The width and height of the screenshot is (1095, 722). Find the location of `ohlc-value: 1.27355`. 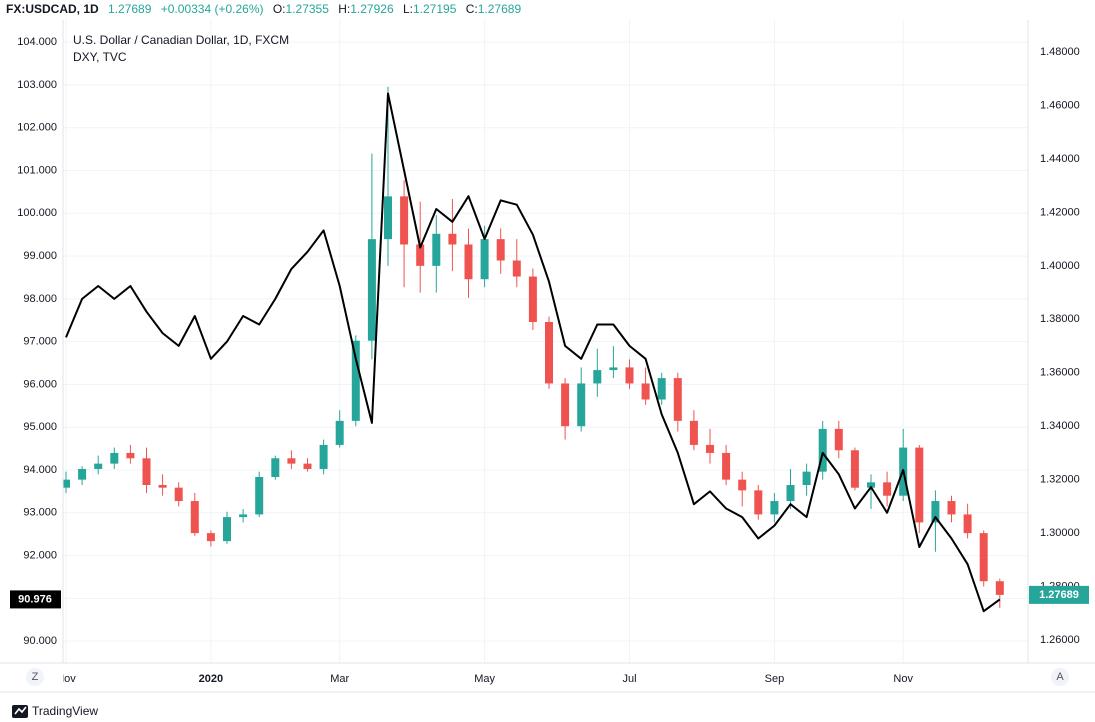

ohlc-value: 1.27355 is located at coordinates (308, 9).